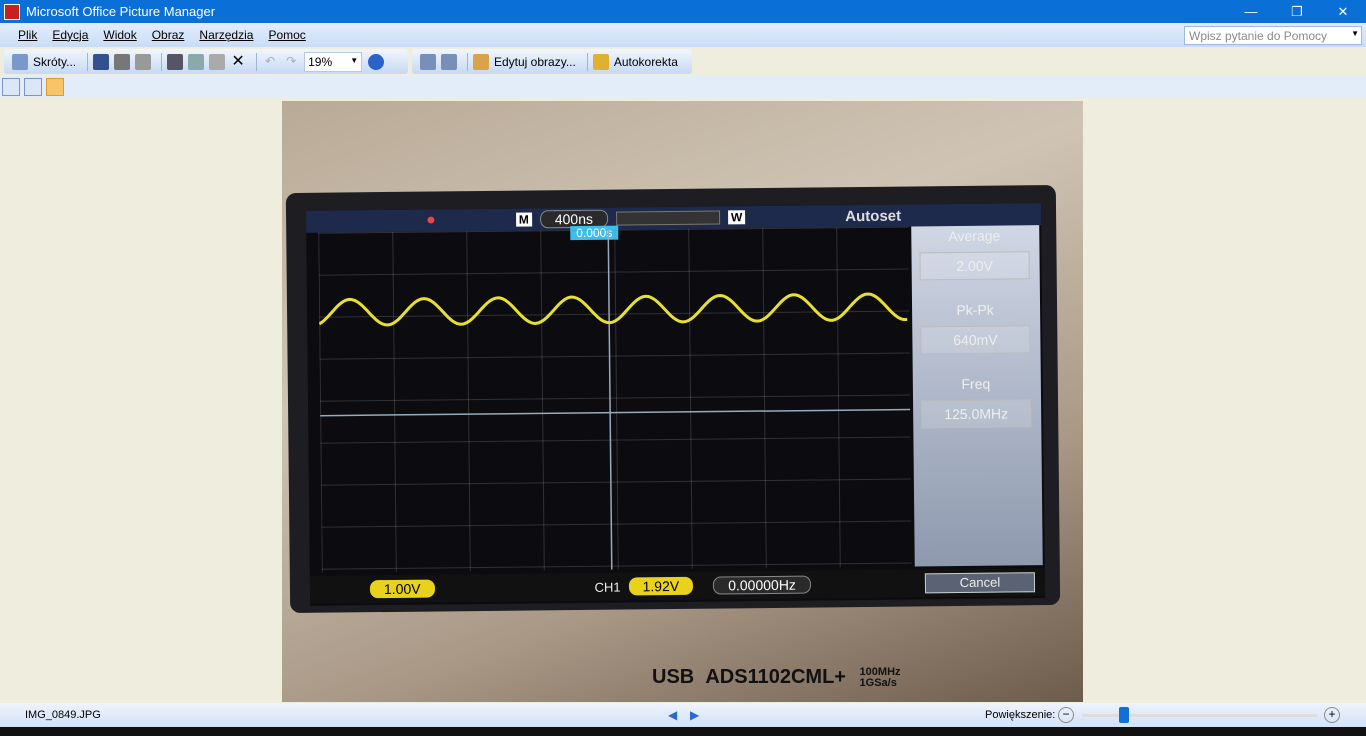  I want to click on dropdown-arrow-icon: ▼, so click(1355, 33).